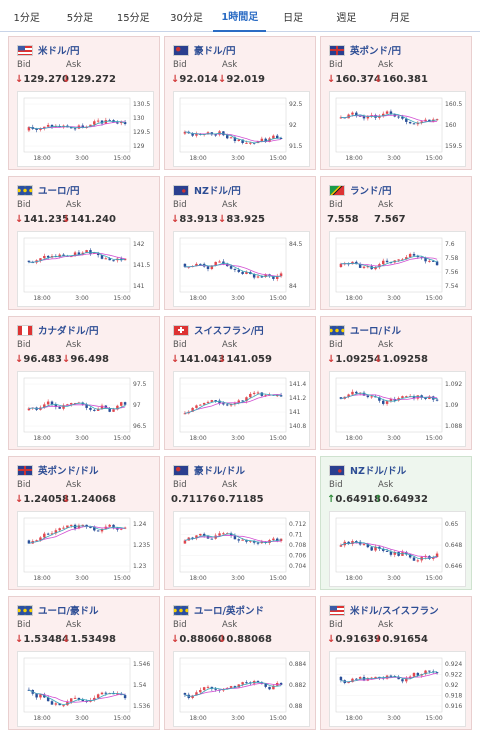  I want to click on bid-price: 0.88060, so click(202, 639).